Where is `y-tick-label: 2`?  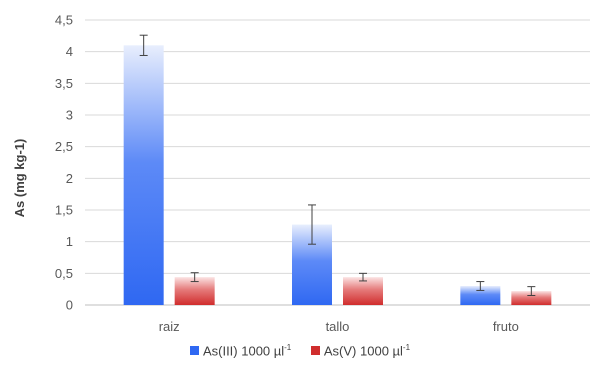
y-tick-label: 2 is located at coordinates (69, 178).